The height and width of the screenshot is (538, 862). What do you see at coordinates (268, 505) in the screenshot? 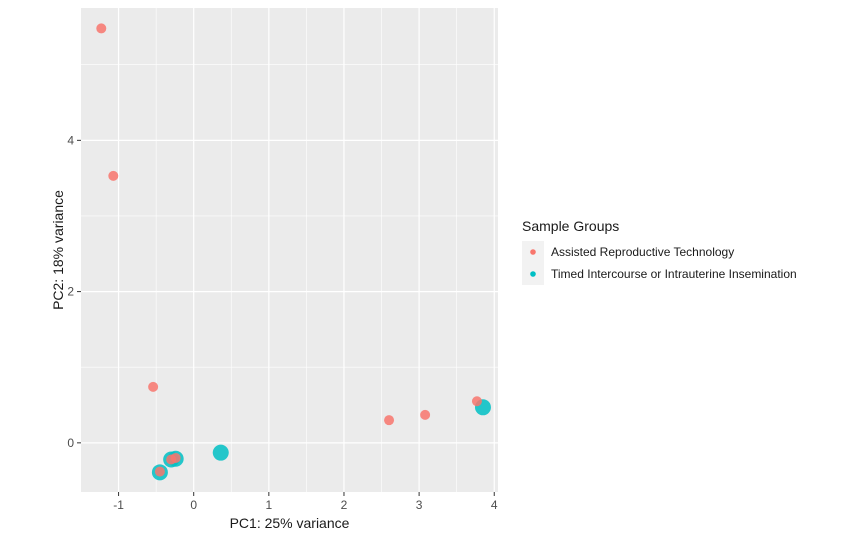
I see `x-tick-label: 1` at bounding box center [268, 505].